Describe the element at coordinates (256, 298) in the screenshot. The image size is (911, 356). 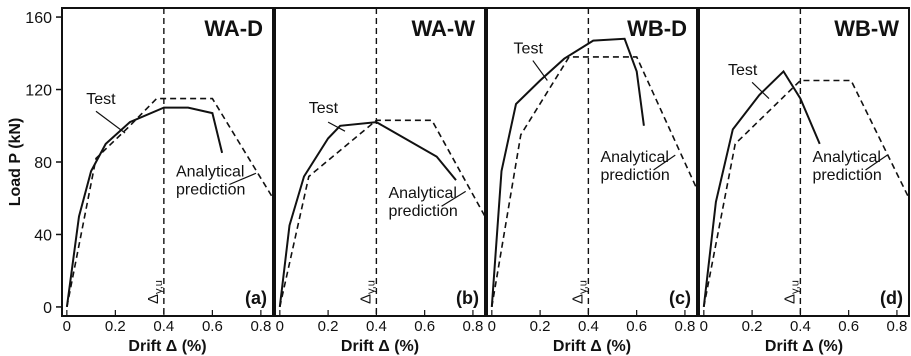
I see `panel-letter: (a)` at that location.